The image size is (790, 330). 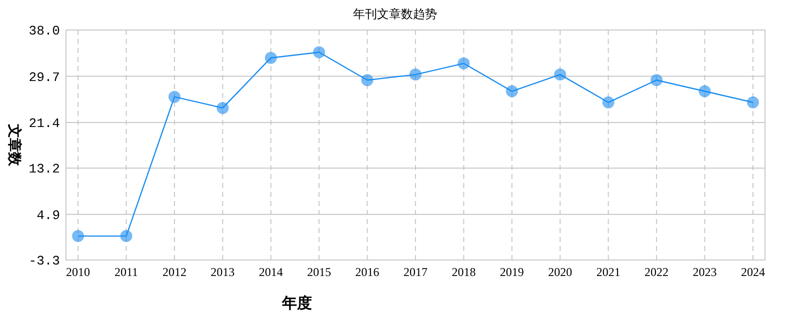 What do you see at coordinates (464, 272) in the screenshot?
I see `x-tick-label: 2018` at bounding box center [464, 272].